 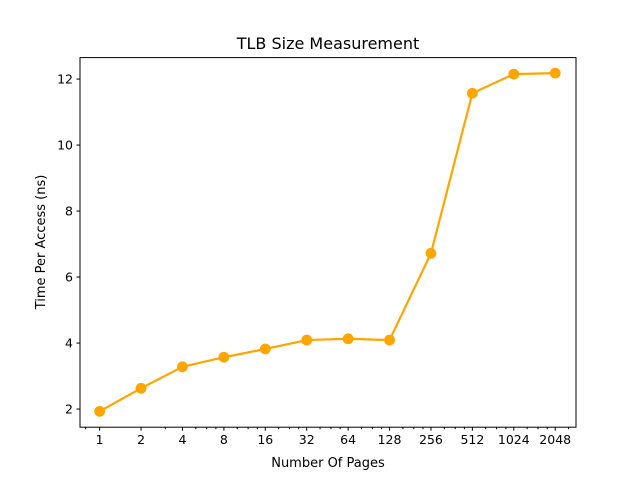 I want to click on chart-title: TLB Size Measurement, so click(x=328, y=43).